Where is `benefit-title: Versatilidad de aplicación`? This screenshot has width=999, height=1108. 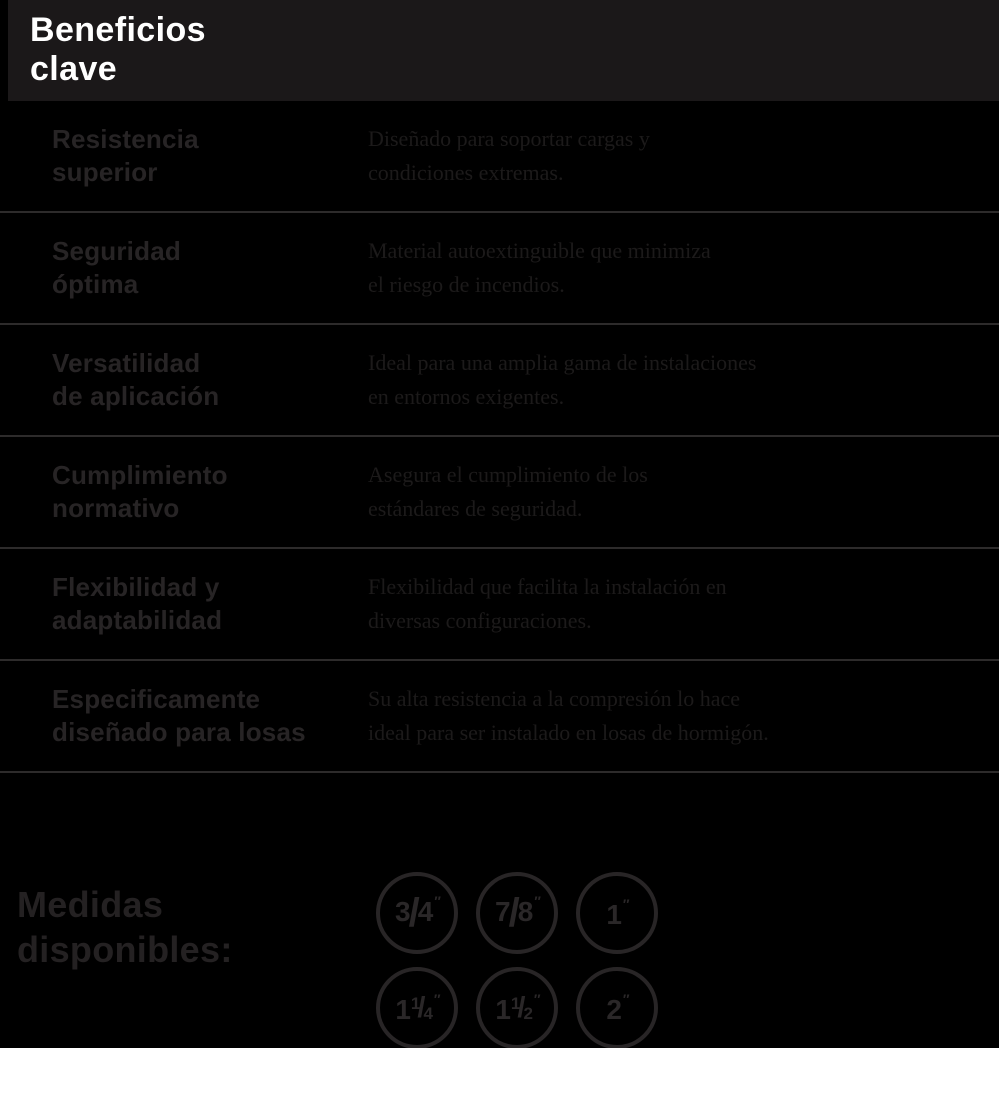 benefit-title: Versatilidad de aplicación is located at coordinates (210, 380).